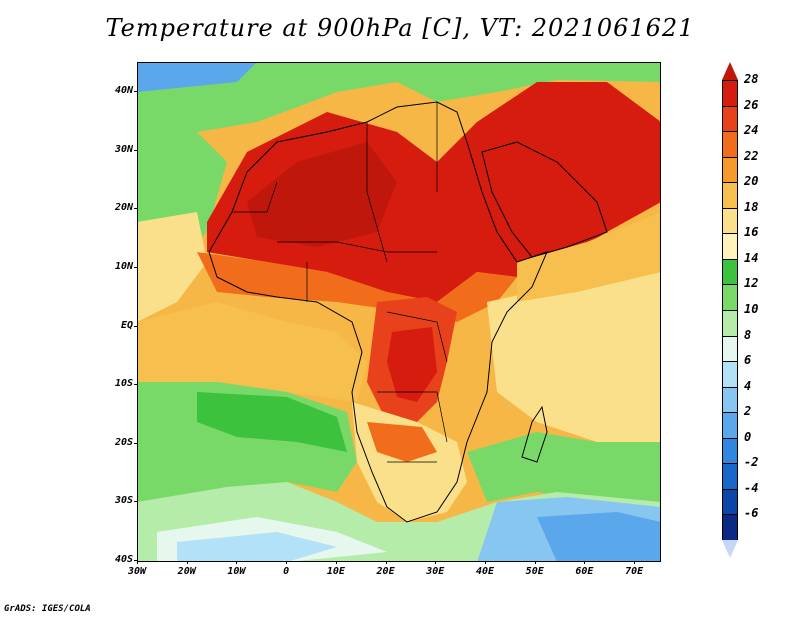 This screenshot has height=618, width=800. I want to click on lon-label: 20W, so click(186, 571).